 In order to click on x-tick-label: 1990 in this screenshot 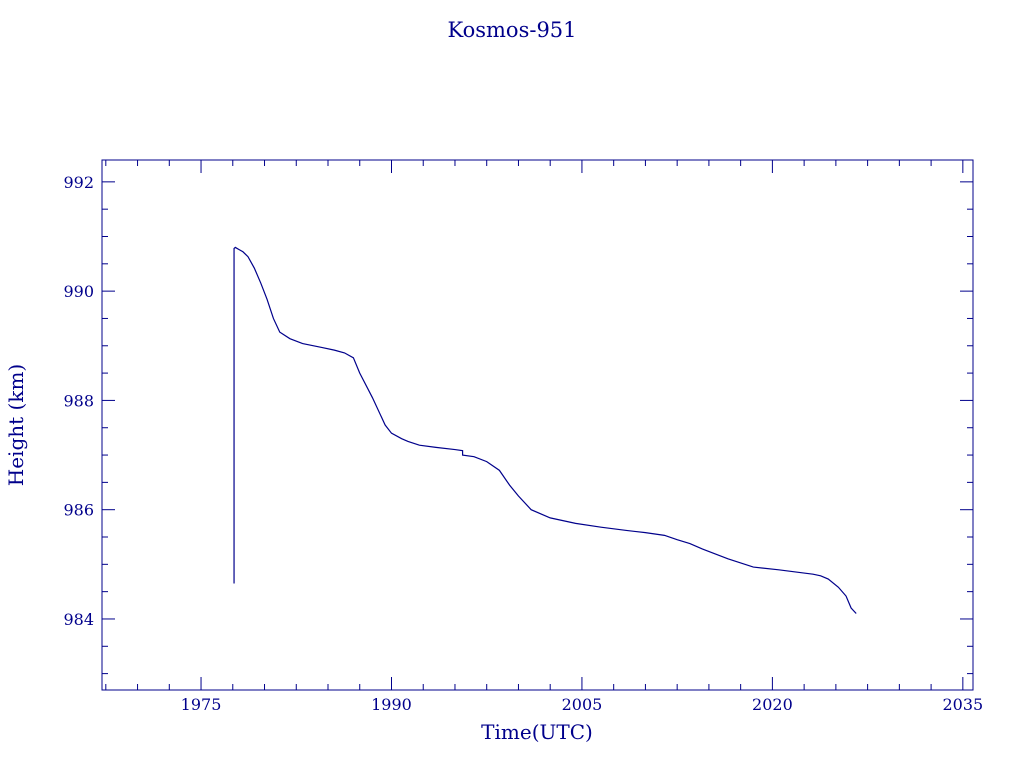, I will do `click(391, 704)`.